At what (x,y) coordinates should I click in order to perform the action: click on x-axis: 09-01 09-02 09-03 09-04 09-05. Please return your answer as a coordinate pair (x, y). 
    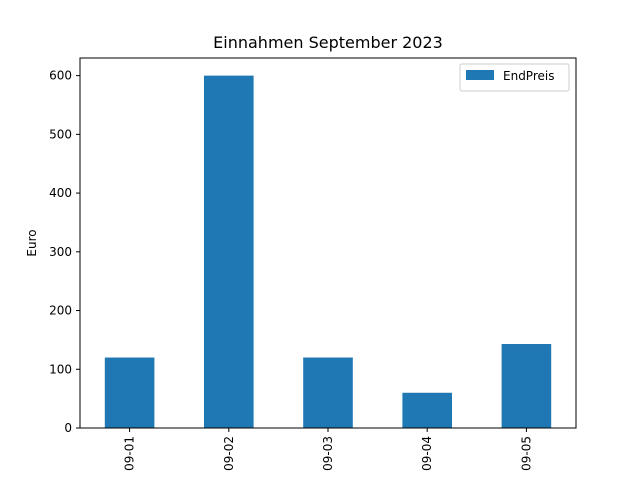
    Looking at the image, I should click on (328, 449).